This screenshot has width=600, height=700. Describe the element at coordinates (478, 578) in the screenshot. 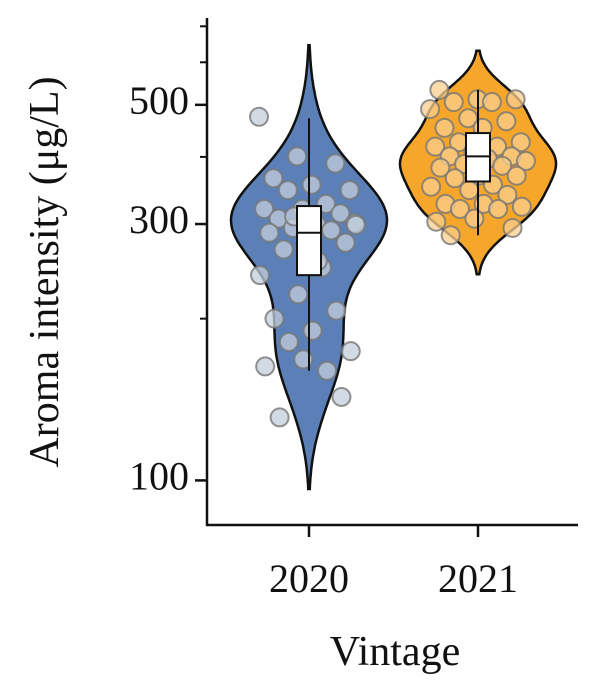

I see `x-tick-label: 2021` at that location.